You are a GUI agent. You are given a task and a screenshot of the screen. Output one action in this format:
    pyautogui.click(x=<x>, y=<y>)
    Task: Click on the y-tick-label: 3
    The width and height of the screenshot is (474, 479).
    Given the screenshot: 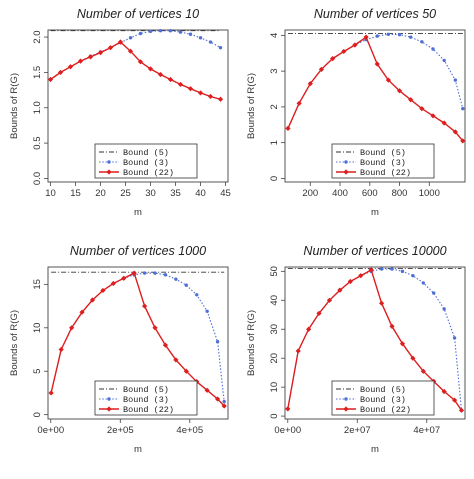 What is the action you would take?
    pyautogui.click(x=274, y=70)
    